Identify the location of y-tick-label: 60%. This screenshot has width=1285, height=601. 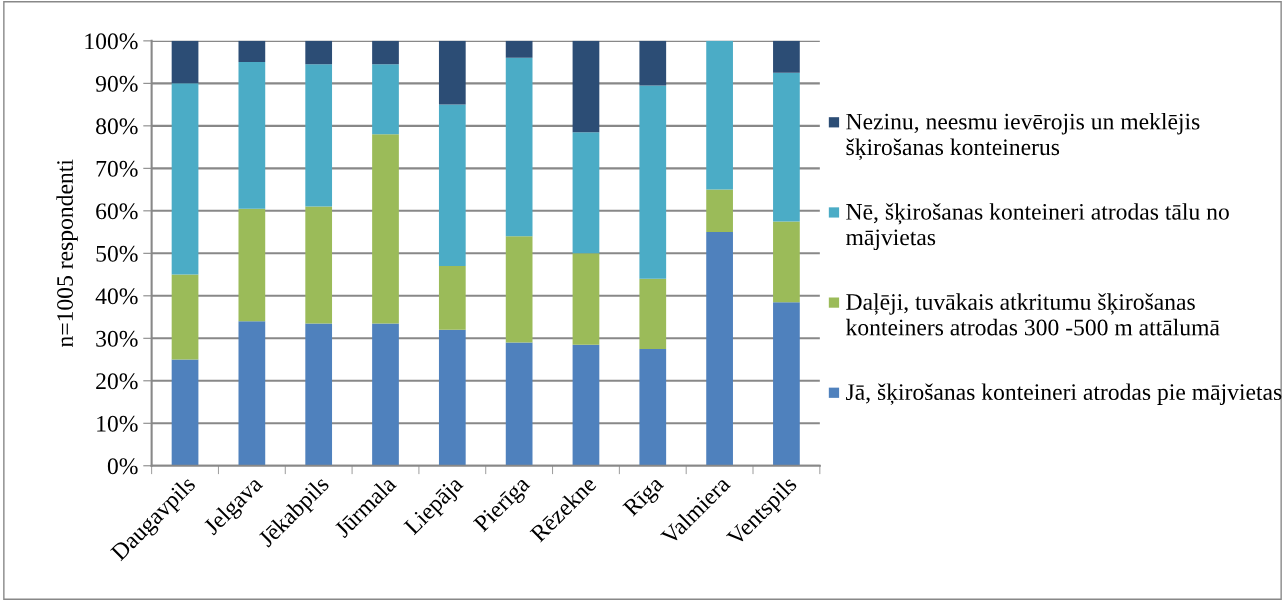
(117, 211).